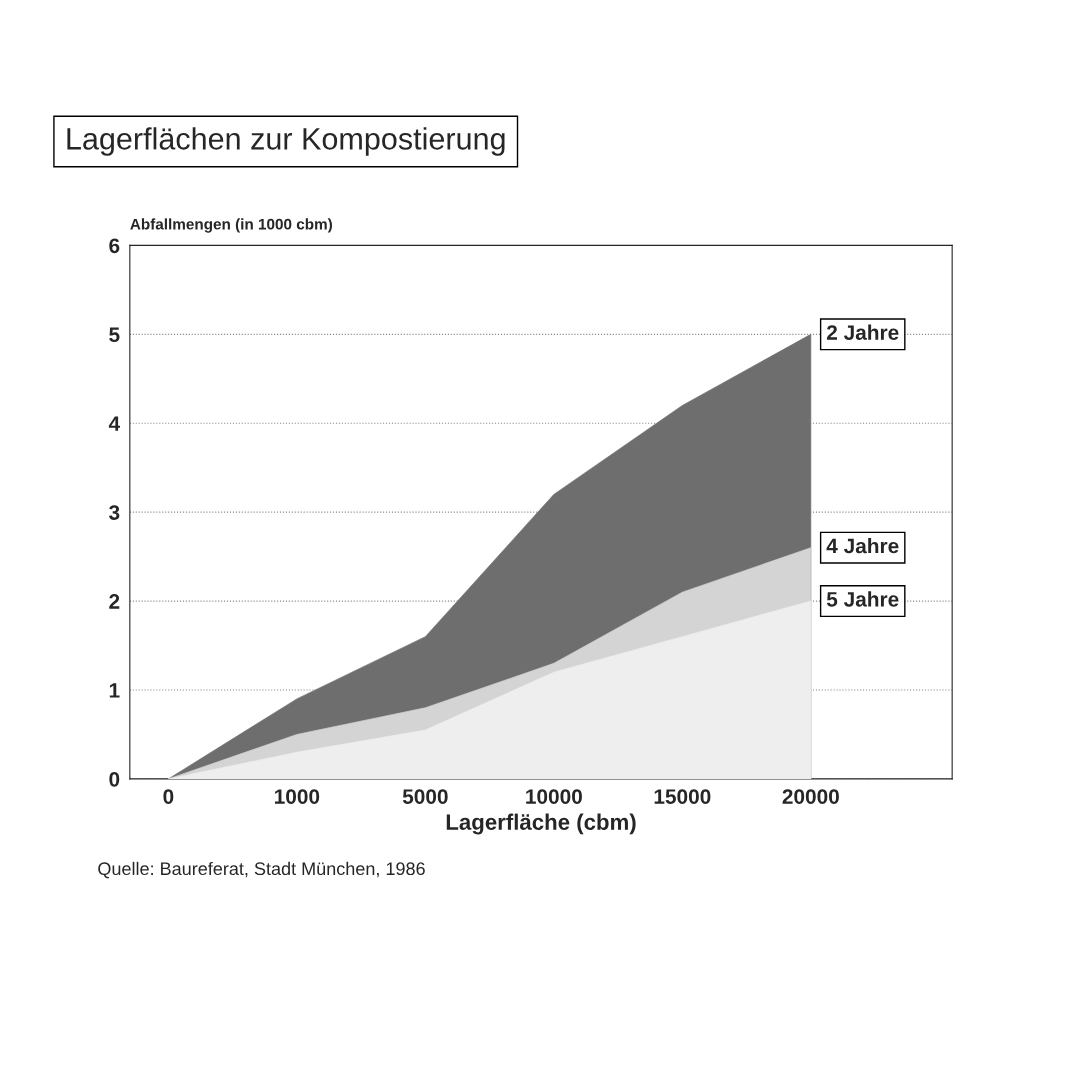 The width and height of the screenshot is (1082, 1067). Describe the element at coordinates (114, 601) in the screenshot. I see `y-tick-label: 2` at that location.